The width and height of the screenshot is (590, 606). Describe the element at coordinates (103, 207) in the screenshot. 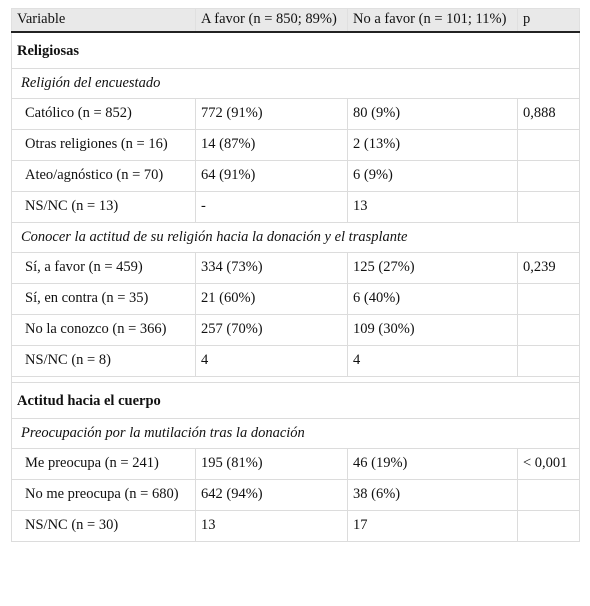

I see `row-label: NS/NC (n = 13)` at that location.